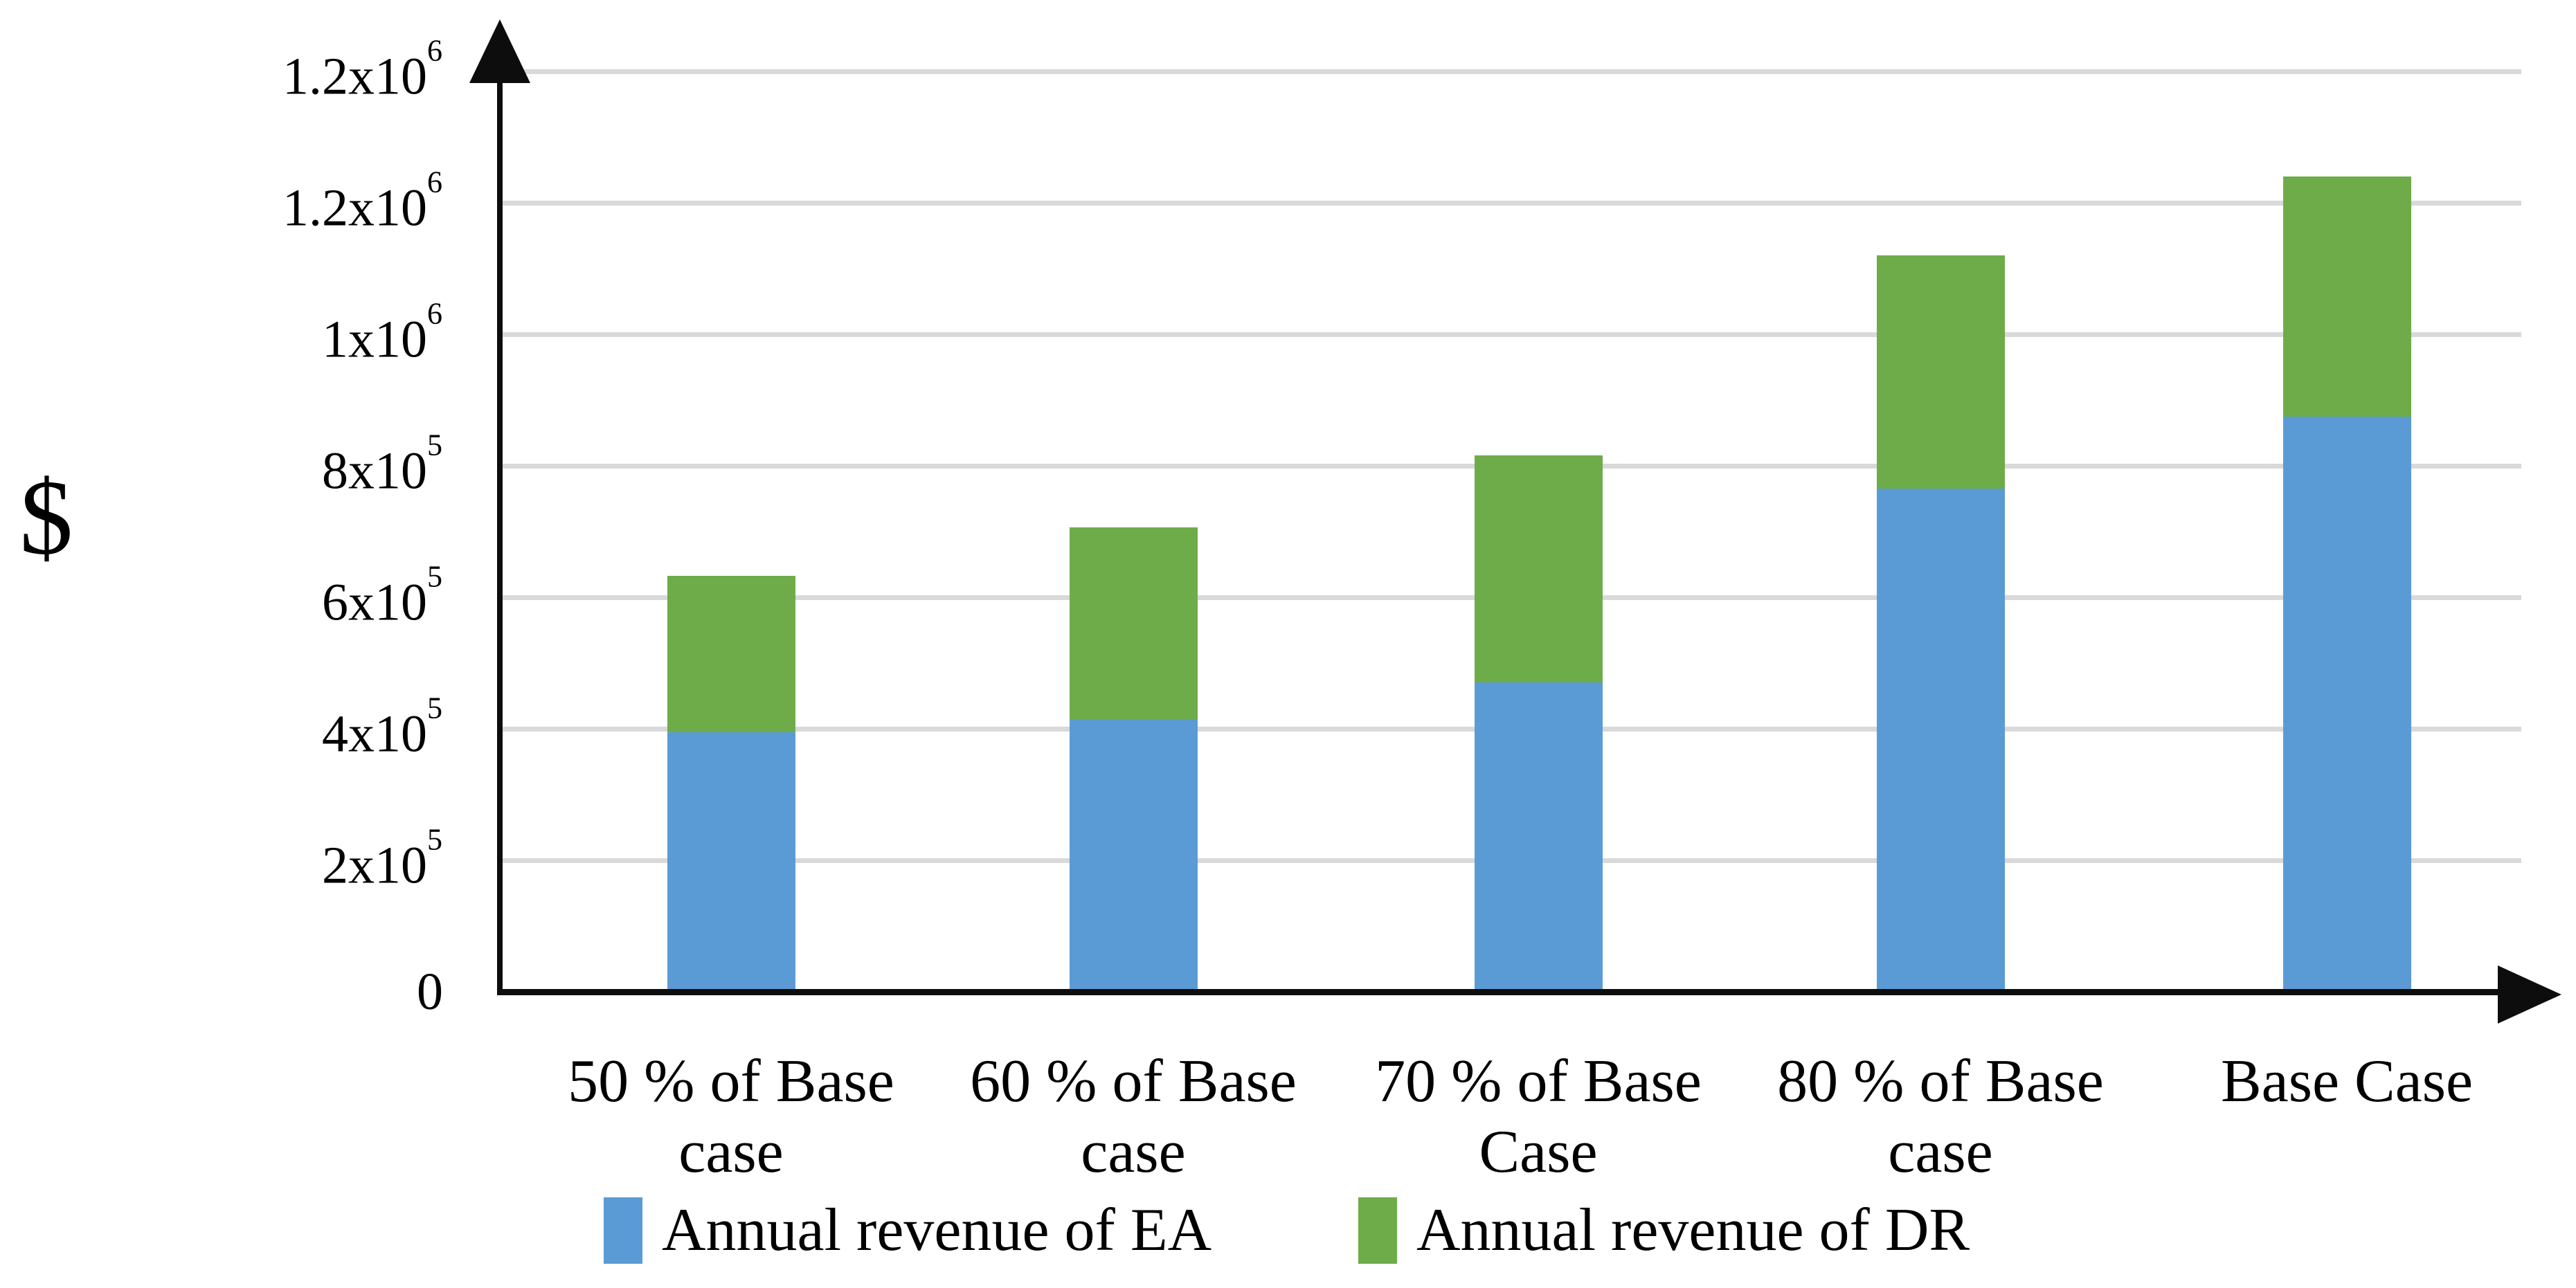 This screenshot has width=2576, height=1288. I want to click on x-category-line: Base Case, so click(2347, 1081).